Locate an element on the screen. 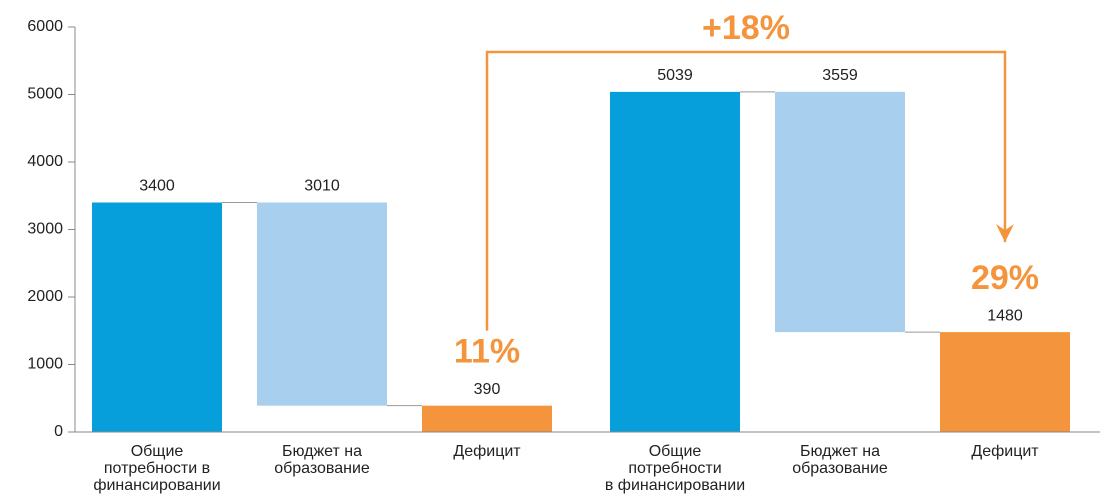 The height and width of the screenshot is (504, 1107). annotation ann: 11% is located at coordinates (487, 352).